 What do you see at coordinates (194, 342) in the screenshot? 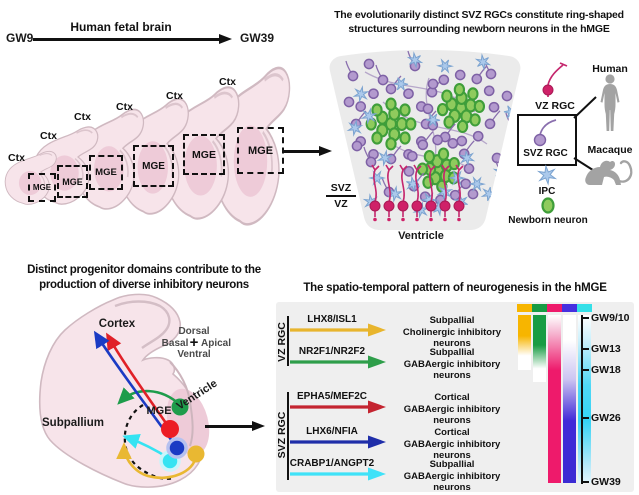
I see `compass-plus-icon: +` at bounding box center [194, 342].